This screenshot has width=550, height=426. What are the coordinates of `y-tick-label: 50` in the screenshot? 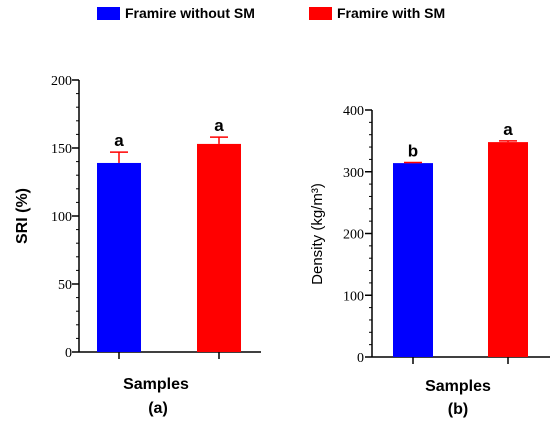 It's located at (65, 285).